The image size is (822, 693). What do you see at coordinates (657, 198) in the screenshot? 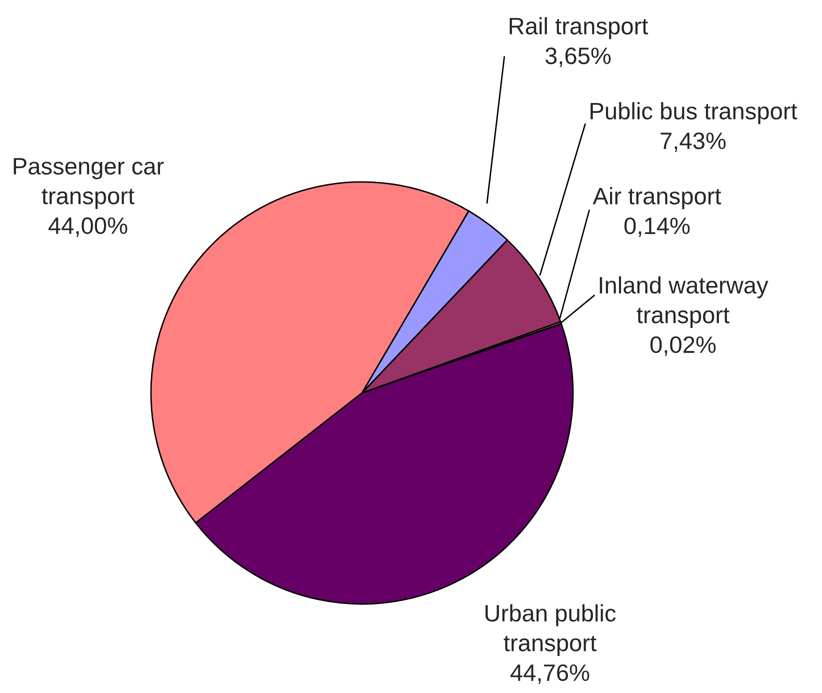
I see `slice-label: Air transport` at bounding box center [657, 198].